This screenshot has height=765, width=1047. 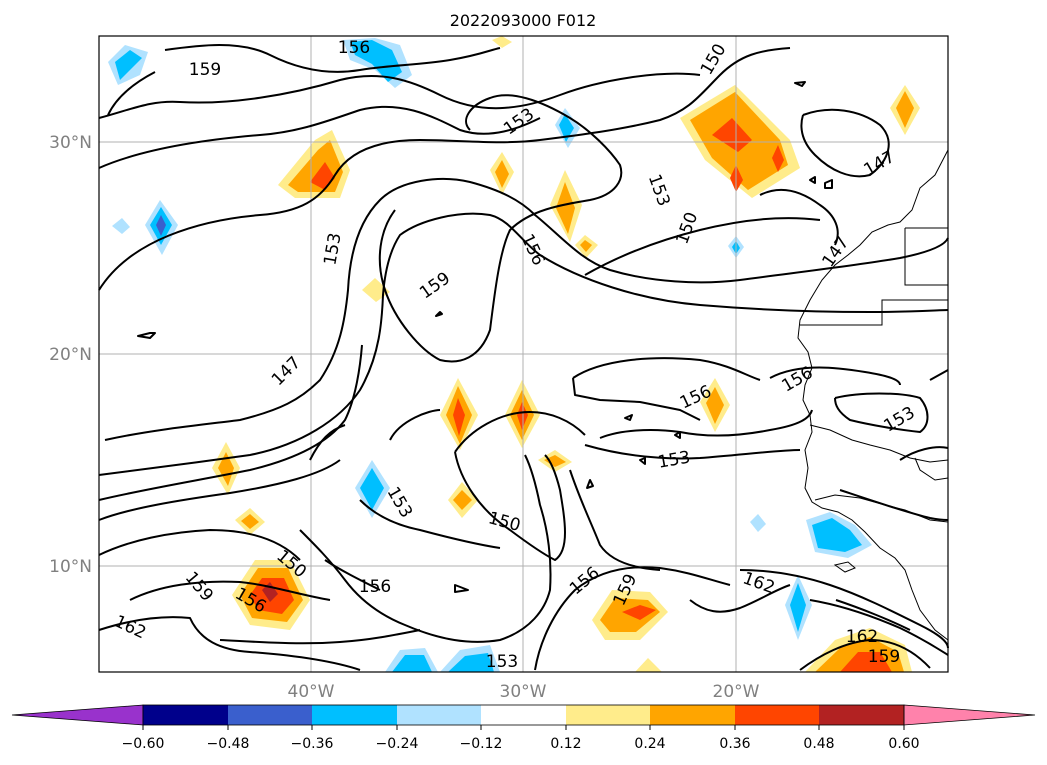 I want to click on longitude-labels: 40°W 30°W 20°W, so click(x=524, y=692).